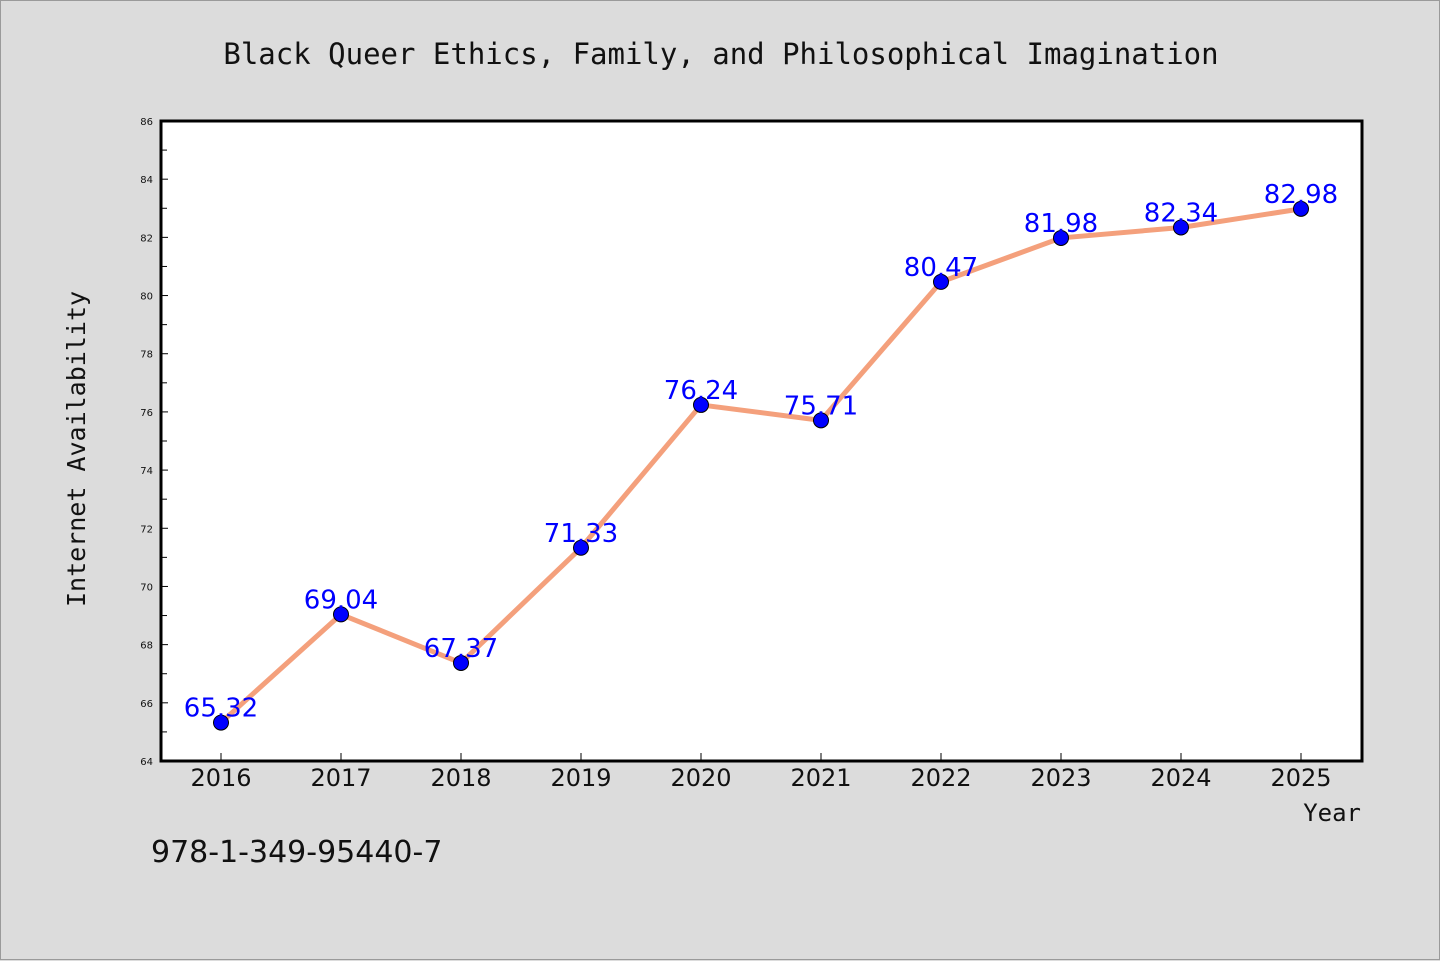 Image resolution: width=1440 pixels, height=961 pixels. What do you see at coordinates (146, 762) in the screenshot?
I see `y-tick-label: 64` at bounding box center [146, 762].